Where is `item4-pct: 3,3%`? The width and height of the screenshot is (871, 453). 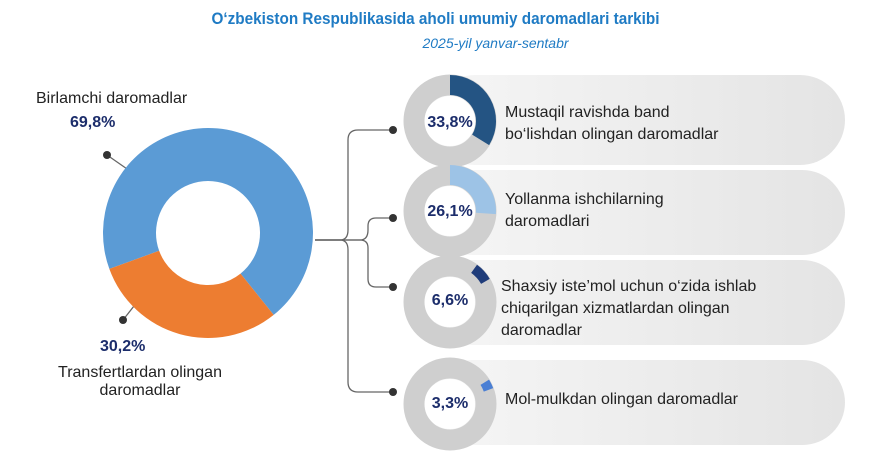
item4-pct: 3,3% is located at coordinates (450, 403).